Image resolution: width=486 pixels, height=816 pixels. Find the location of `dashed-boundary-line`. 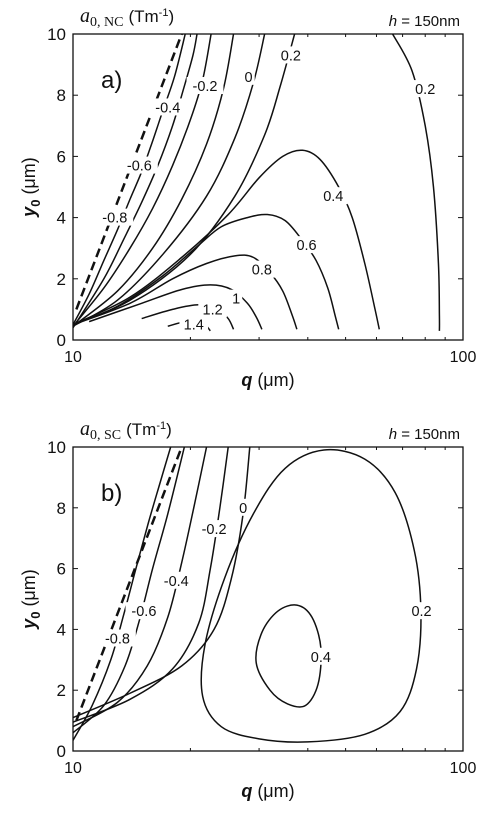

dashed-boundary-line is located at coordinates (129, 584).